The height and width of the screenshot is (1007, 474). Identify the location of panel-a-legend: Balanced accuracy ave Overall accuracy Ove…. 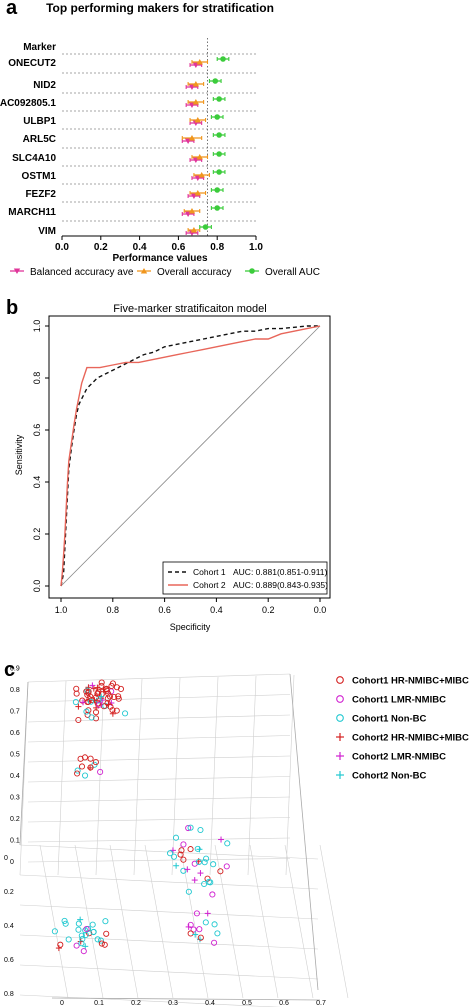
(165, 272).